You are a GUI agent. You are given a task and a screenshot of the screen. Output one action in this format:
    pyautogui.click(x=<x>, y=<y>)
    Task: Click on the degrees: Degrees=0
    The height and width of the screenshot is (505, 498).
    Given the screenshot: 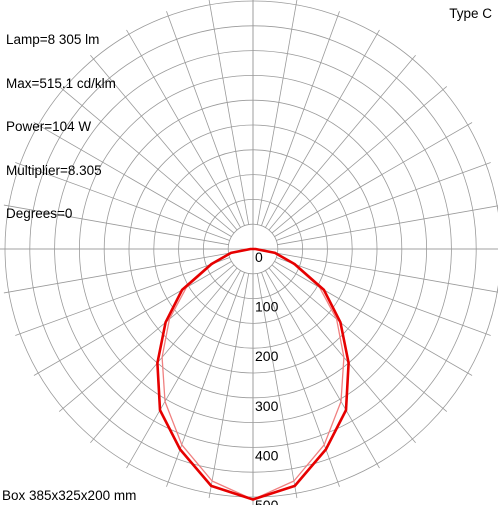 What is the action you would take?
    pyautogui.click(x=39, y=213)
    